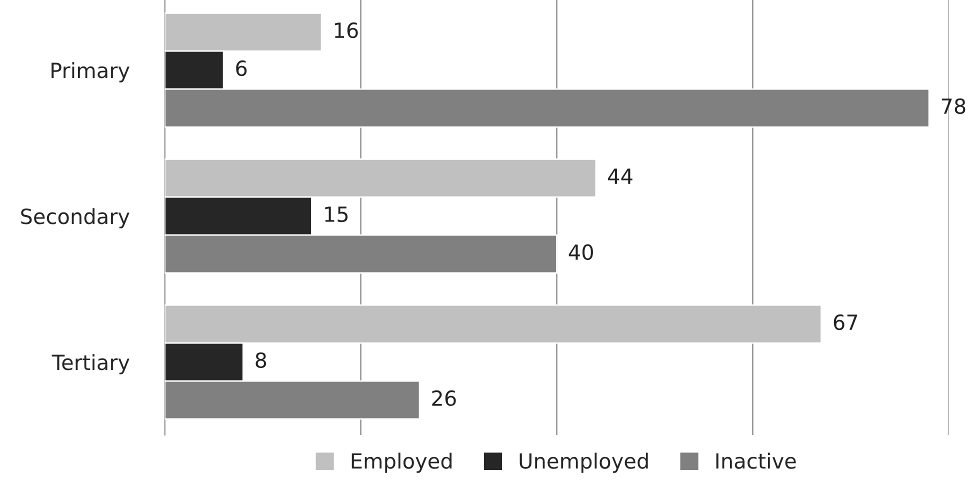 The image size is (975, 485). Describe the element at coordinates (75, 218) in the screenshot. I see `y-tick-label: Secondary` at that location.